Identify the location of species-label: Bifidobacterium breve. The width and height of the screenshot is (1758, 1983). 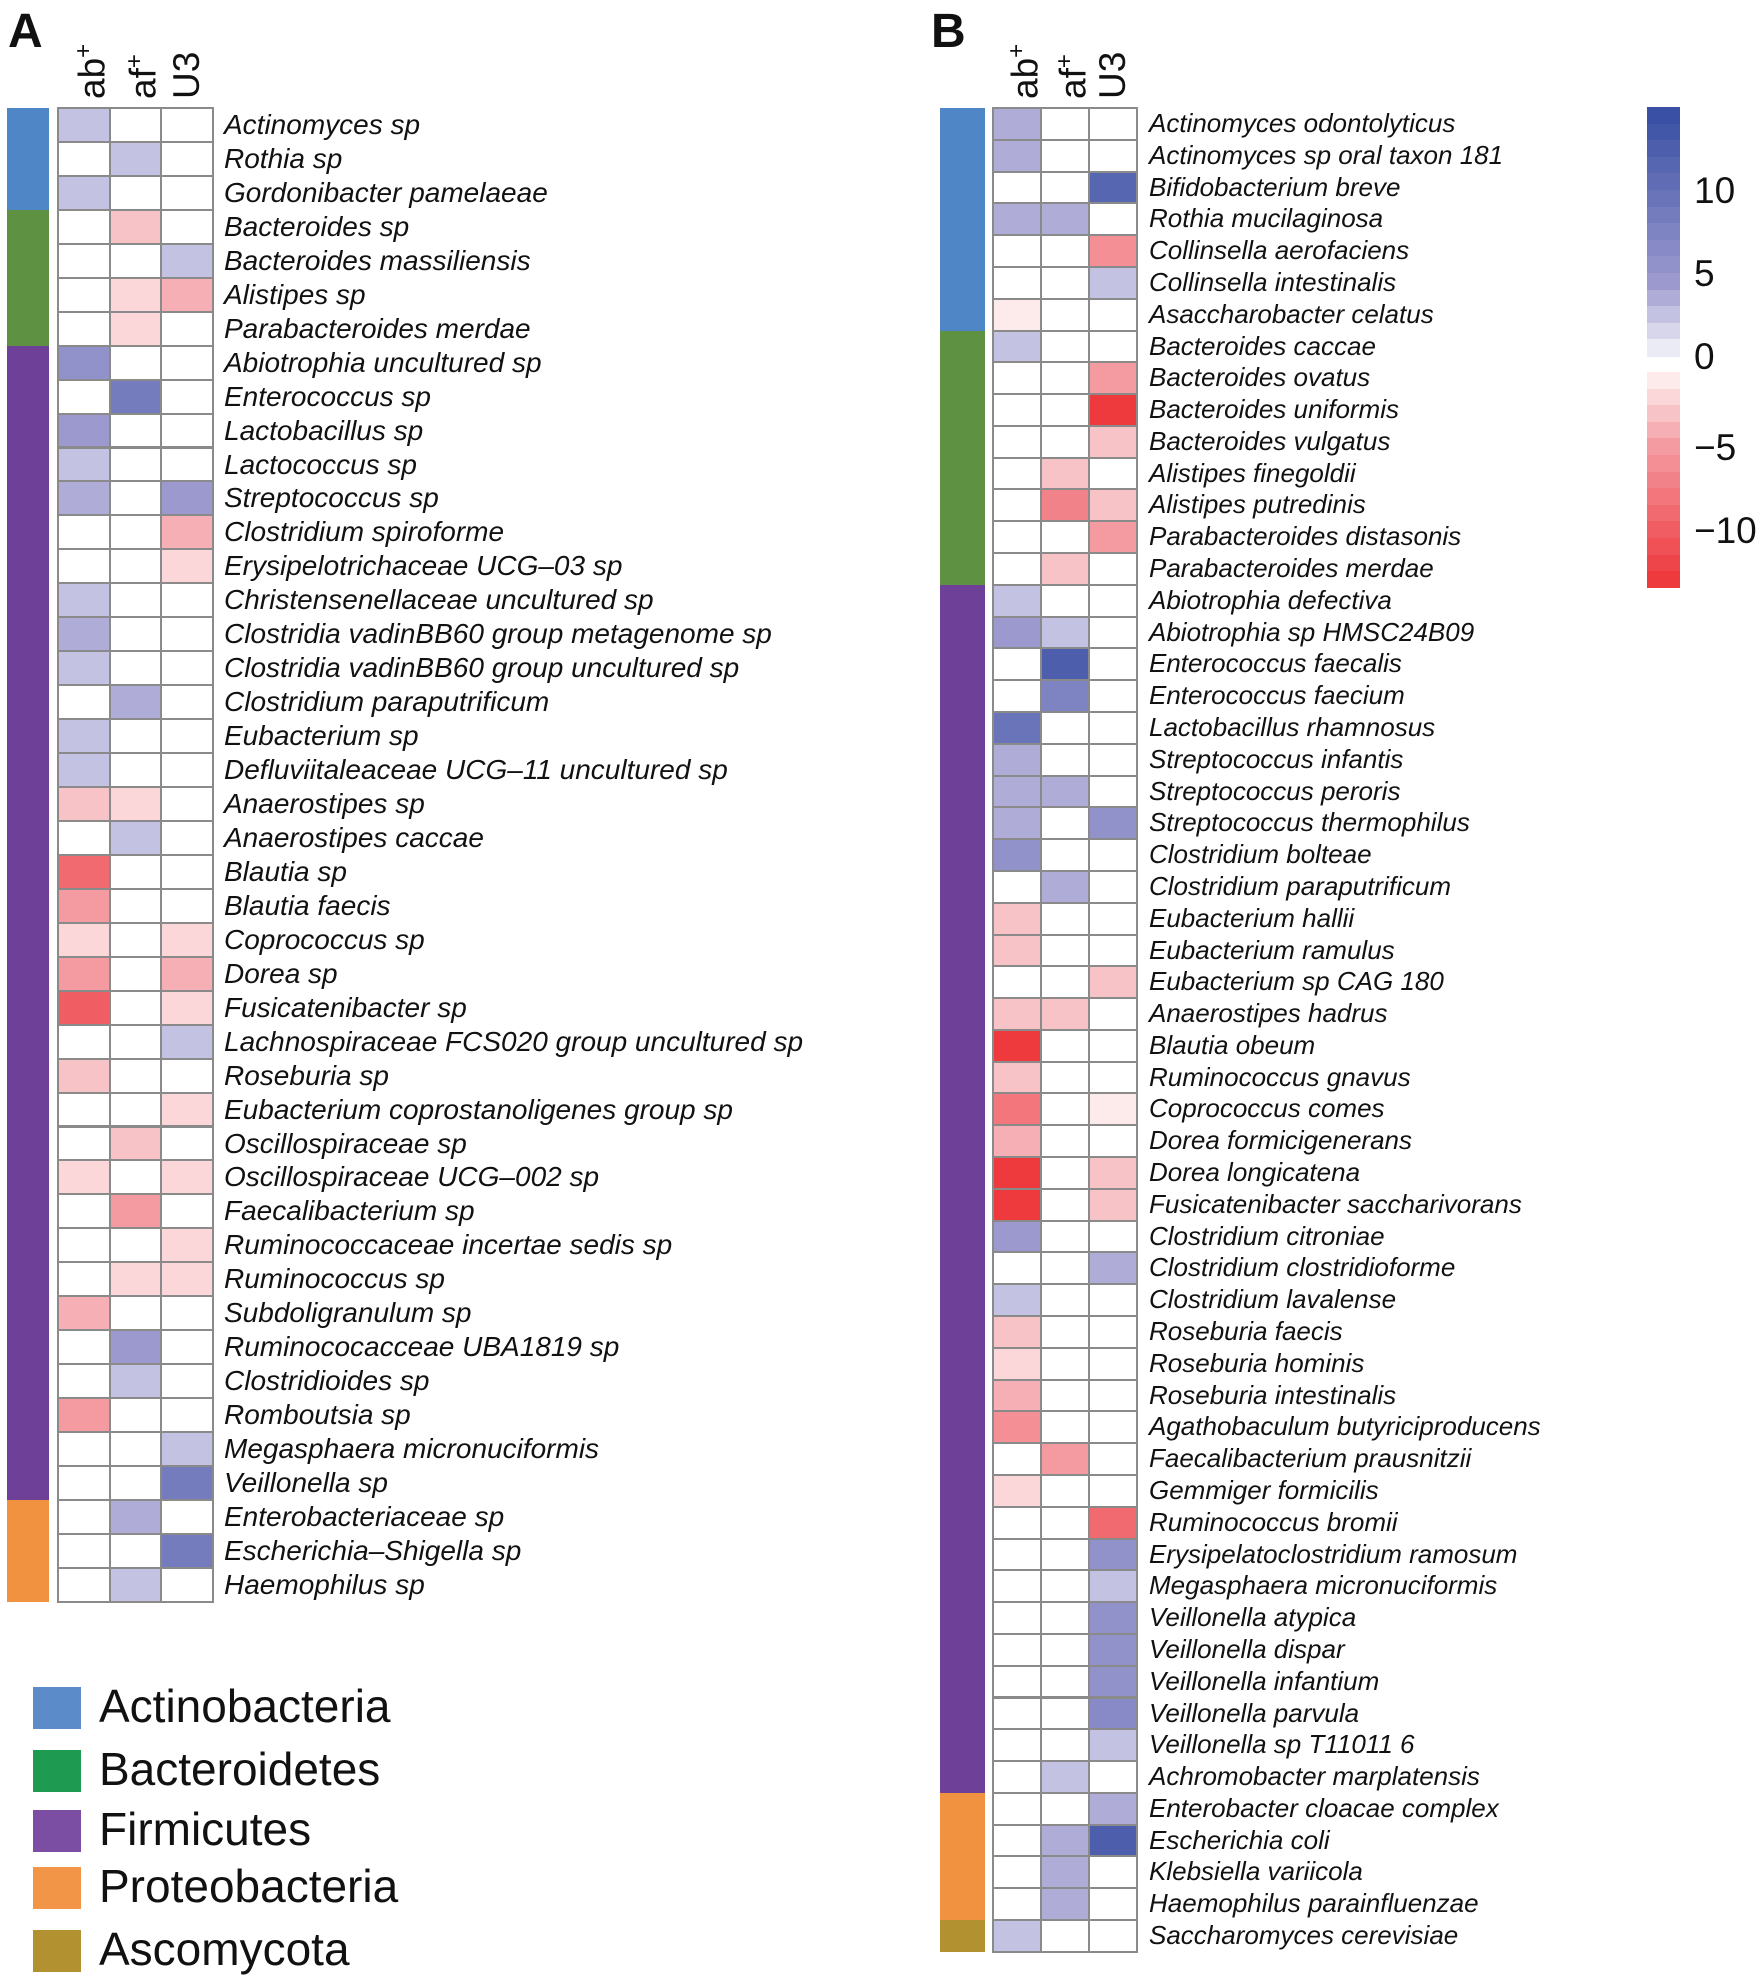
(1275, 186).